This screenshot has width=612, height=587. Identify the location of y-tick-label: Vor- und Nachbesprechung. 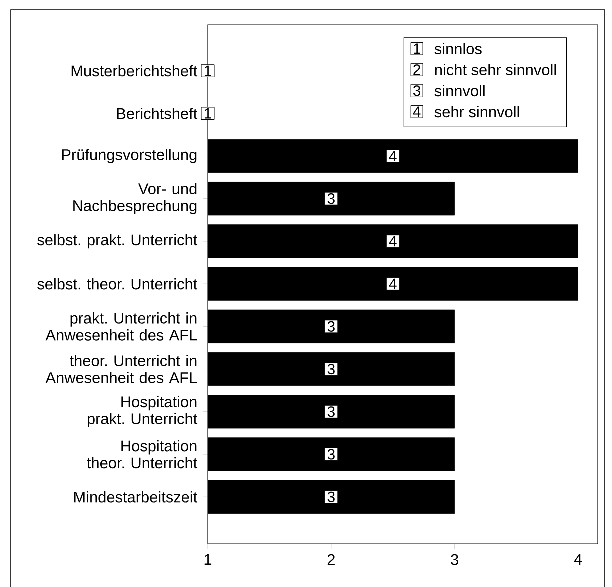
(135, 199).